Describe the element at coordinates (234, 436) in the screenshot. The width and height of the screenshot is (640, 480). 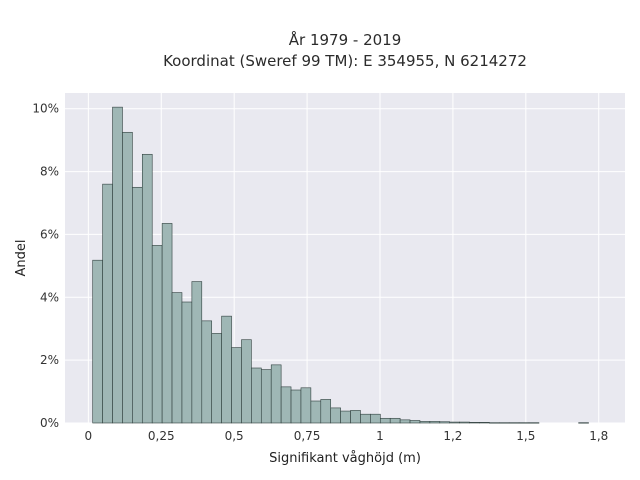
I see `x-tick-label: 0,5` at that location.